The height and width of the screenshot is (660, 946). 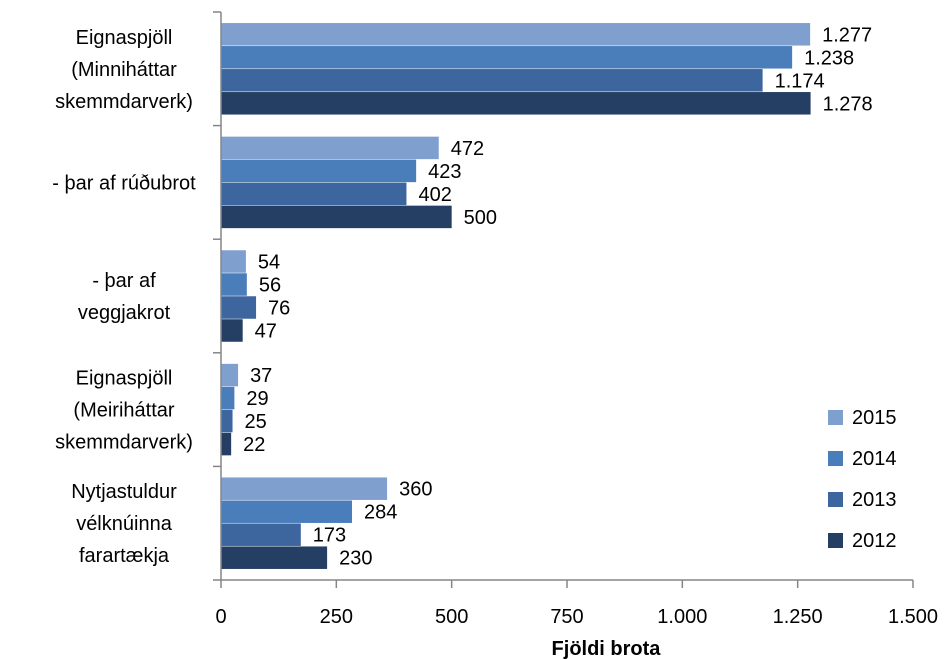 What do you see at coordinates (336, 617) in the screenshot?
I see `x-tick-label-1: 250` at bounding box center [336, 617].